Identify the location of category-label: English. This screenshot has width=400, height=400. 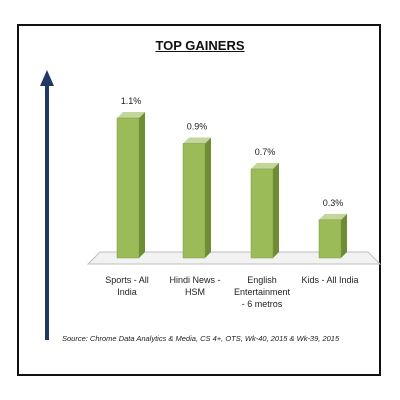
(262, 280).